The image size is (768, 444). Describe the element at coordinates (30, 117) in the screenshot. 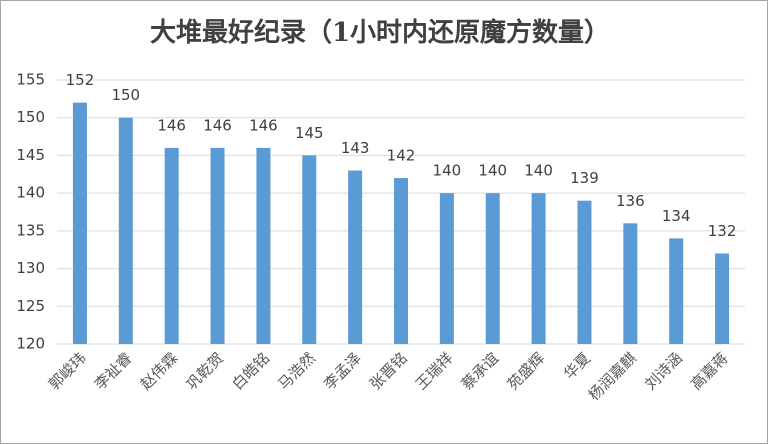

I see `y-tick-label: 150` at that location.